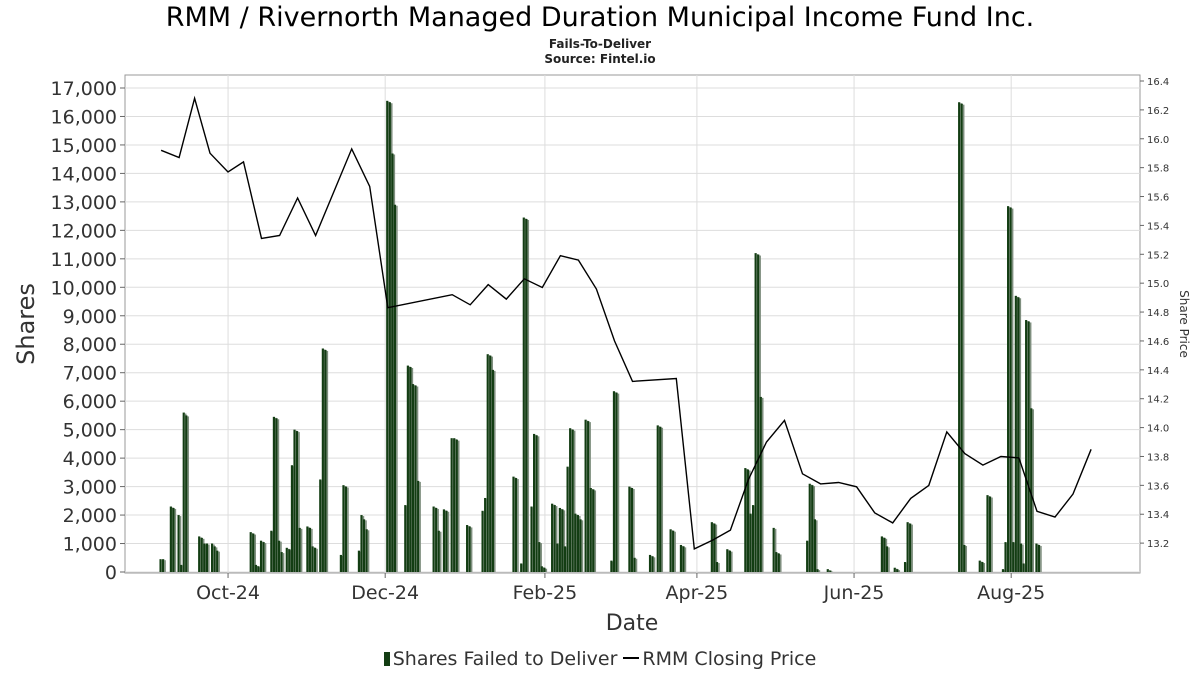 The height and width of the screenshot is (675, 1200). Describe the element at coordinates (1158, 140) in the screenshot. I see `y2-tick-label: 16.0` at that location.